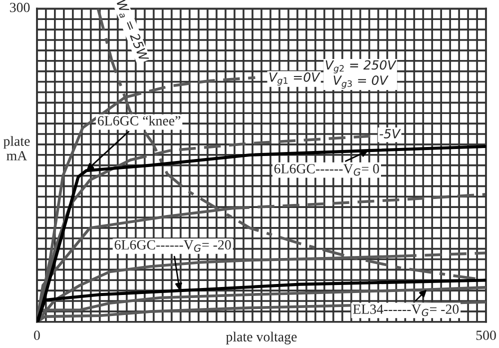 This screenshot has height=348, width=499. I want to click on text: 300, so click(20, 7).